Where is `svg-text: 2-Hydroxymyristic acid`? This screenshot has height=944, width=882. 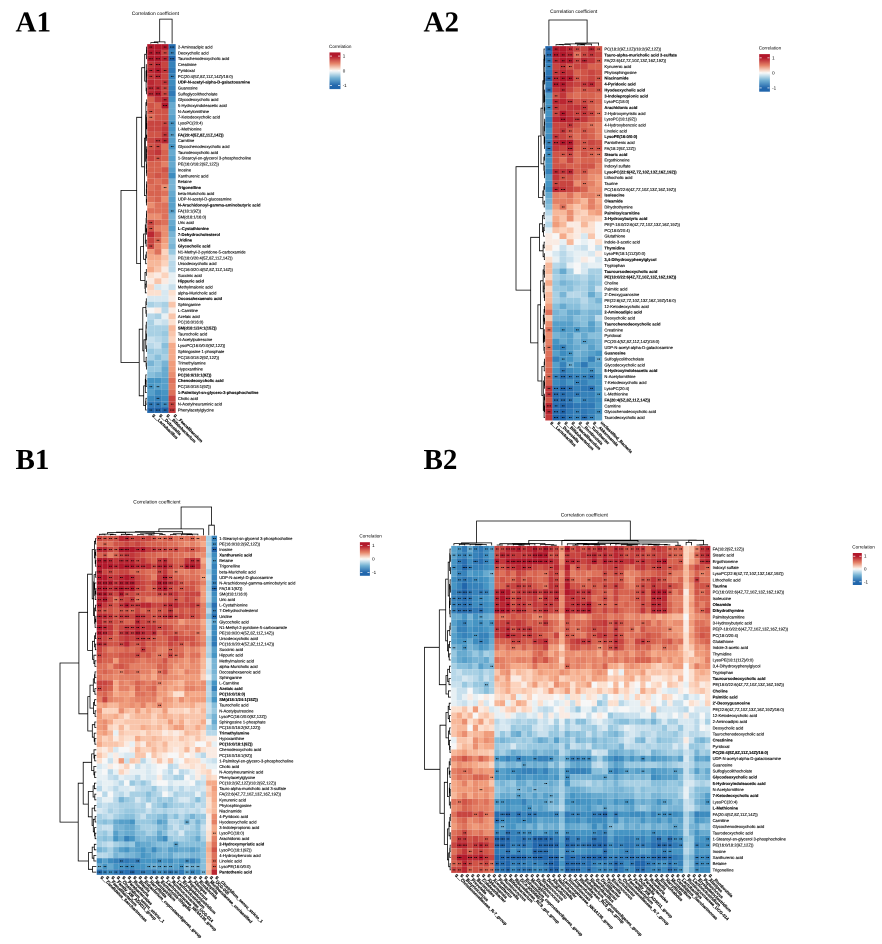
svg-text: 2-Hydroxymyristic acid is located at coordinates (242, 844).